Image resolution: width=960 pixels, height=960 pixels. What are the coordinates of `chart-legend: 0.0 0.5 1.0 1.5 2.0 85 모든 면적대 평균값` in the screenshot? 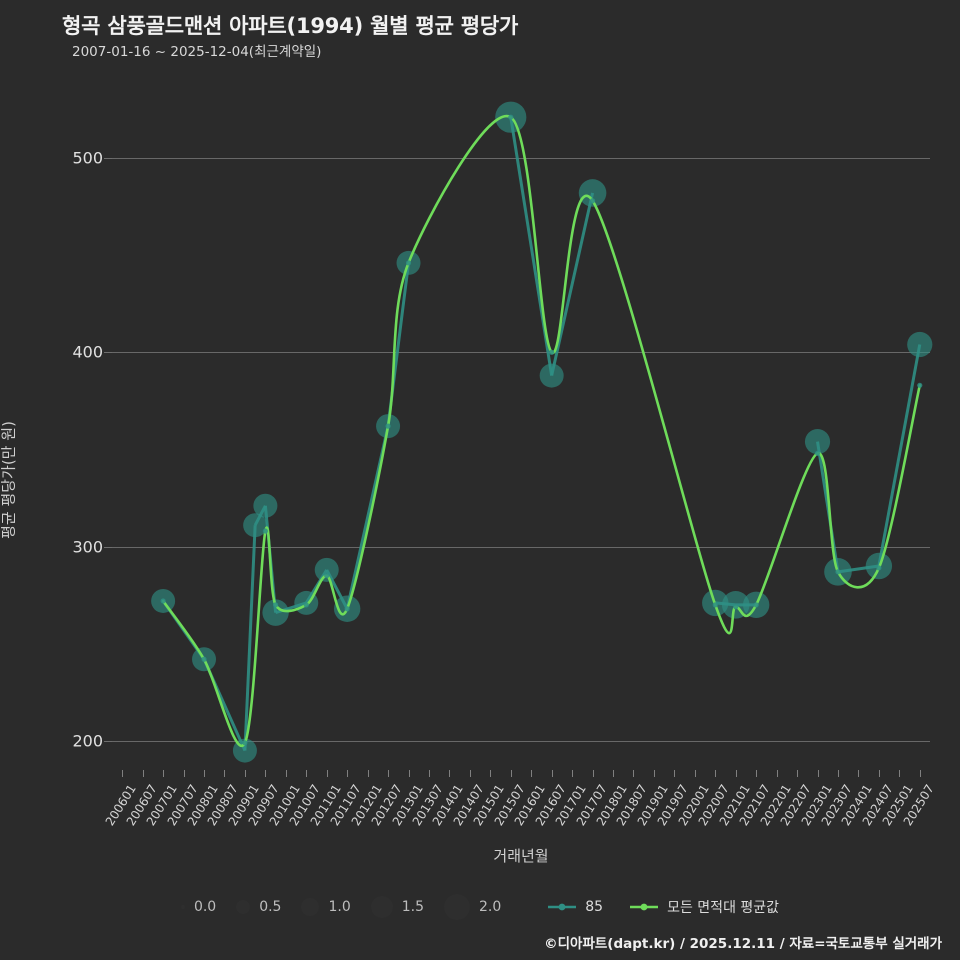 It's located at (480, 907).